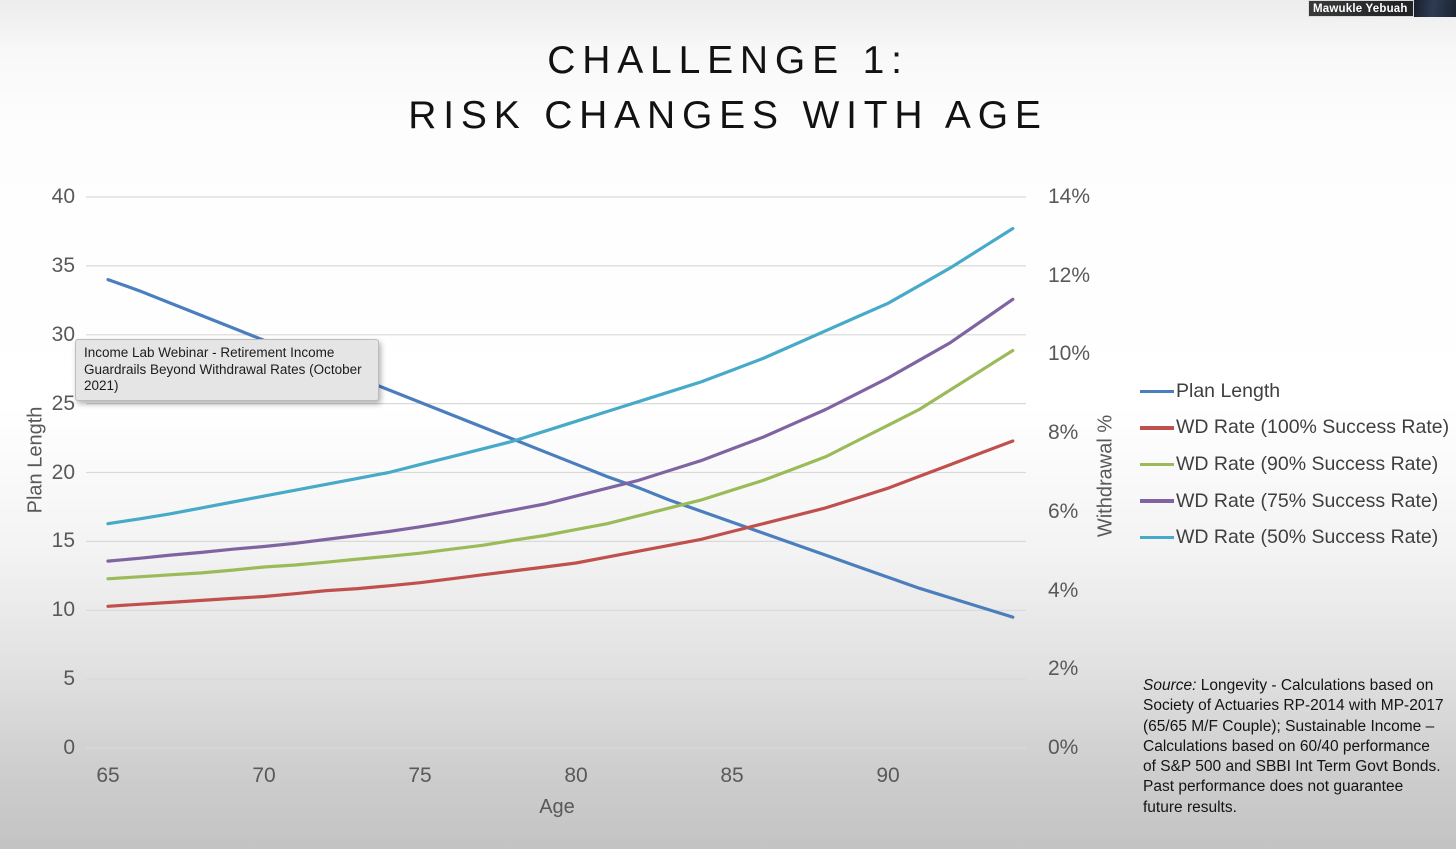 The height and width of the screenshot is (849, 1456). Describe the element at coordinates (576, 775) in the screenshot. I see `x-tick-label: 80` at that location.